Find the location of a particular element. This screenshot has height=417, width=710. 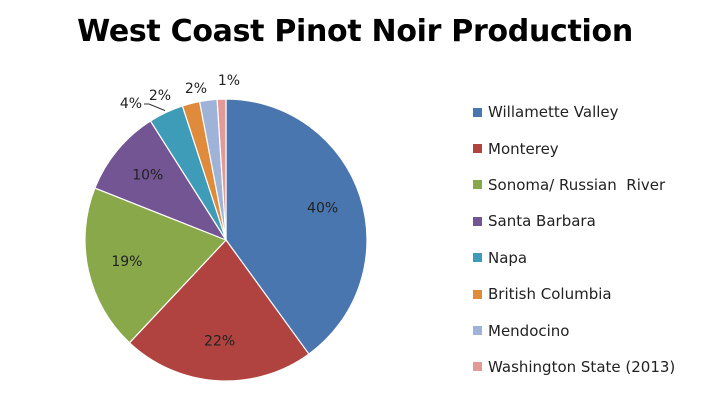

pie-slice-monterey is located at coordinates (219, 310).